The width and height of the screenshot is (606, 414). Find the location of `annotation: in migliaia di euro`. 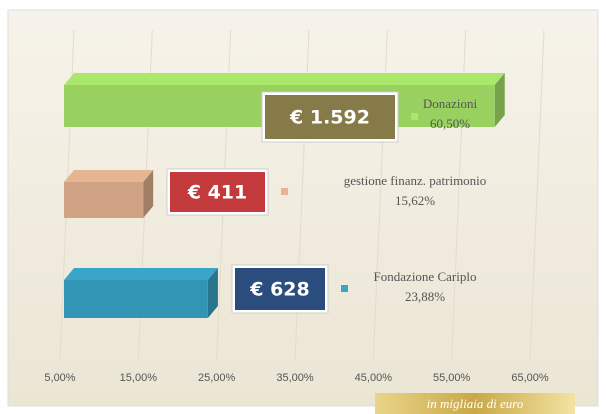

annotation: in migliaia di euro is located at coordinates (475, 403).